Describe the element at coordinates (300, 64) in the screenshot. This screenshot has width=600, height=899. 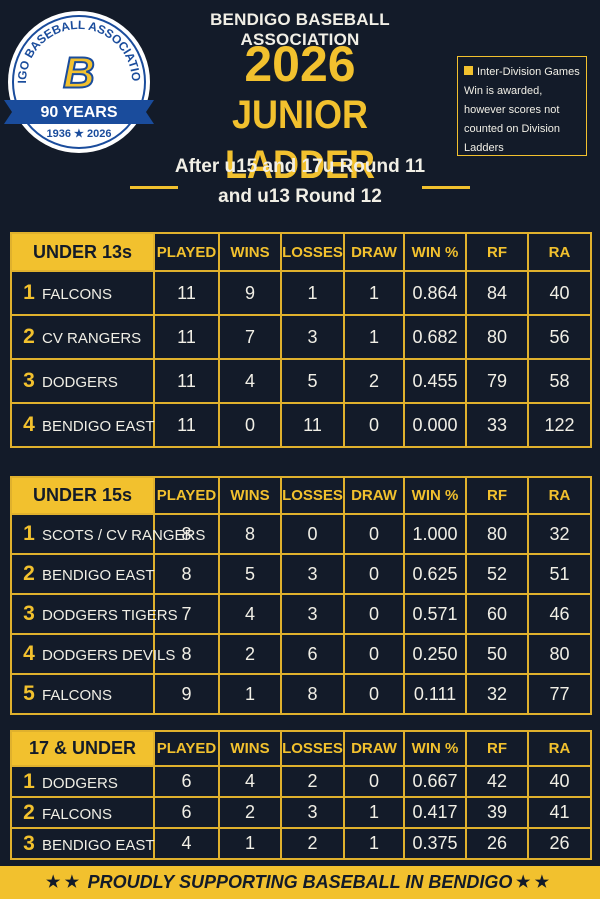
I see `year: 2026` at that location.